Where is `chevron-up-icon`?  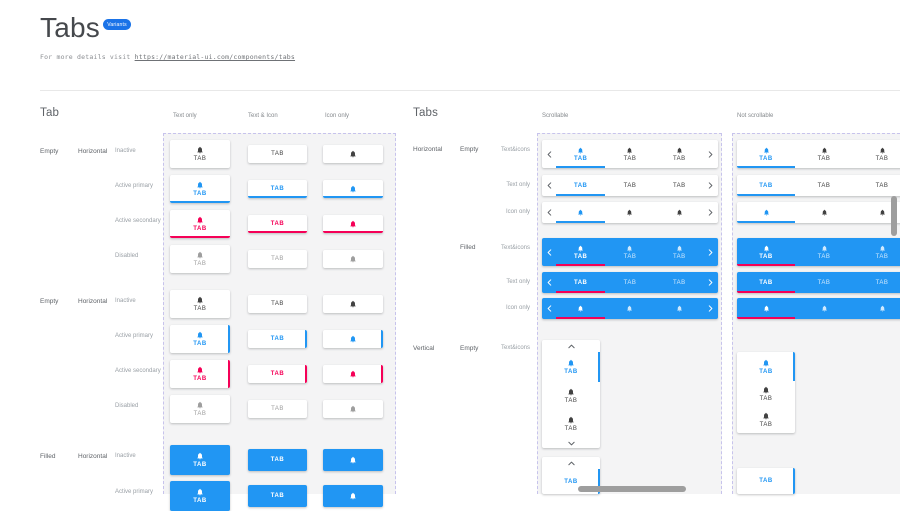
chevron-up-icon is located at coordinates (571, 346).